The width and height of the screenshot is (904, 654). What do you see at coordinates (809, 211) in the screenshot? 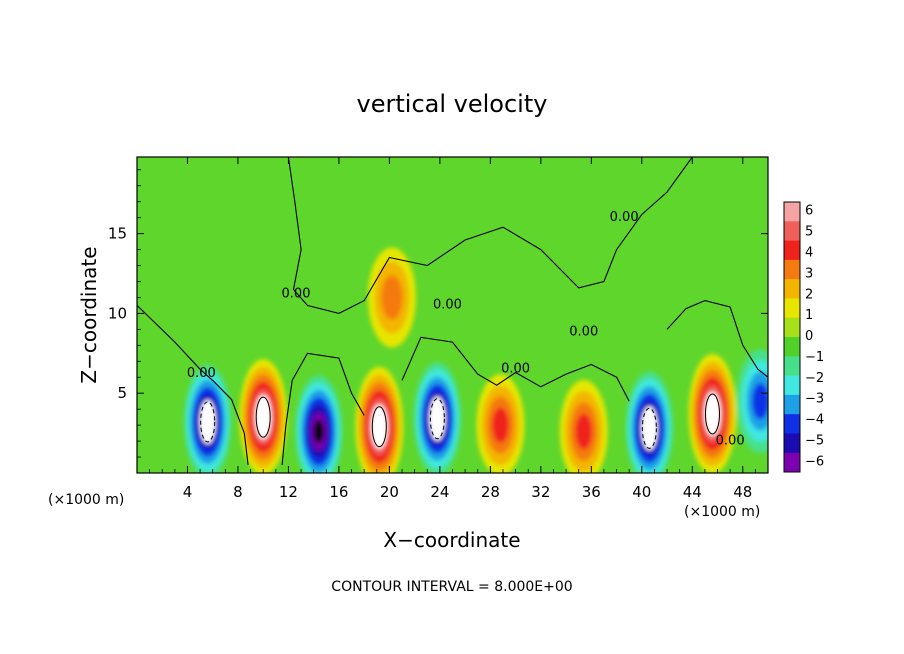
I see `colorbar-label: 6` at bounding box center [809, 211].